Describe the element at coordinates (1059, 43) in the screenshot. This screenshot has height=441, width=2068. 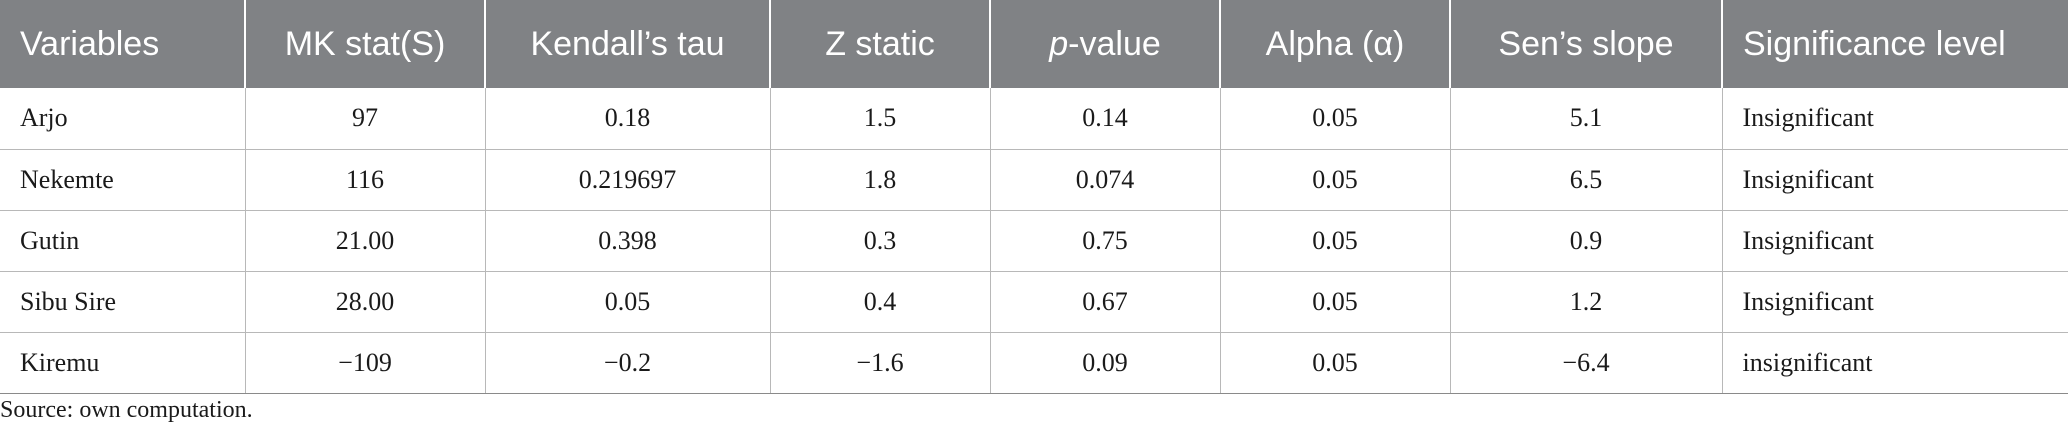
I see `header-p-value-italic: p` at that location.